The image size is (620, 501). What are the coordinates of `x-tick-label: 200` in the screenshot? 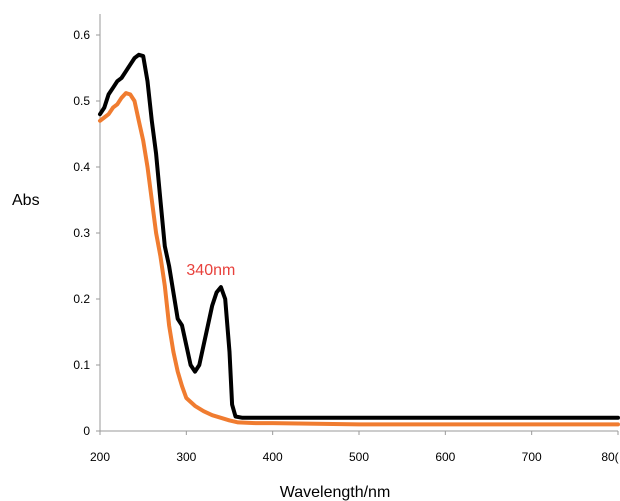 It's located at (100, 457).